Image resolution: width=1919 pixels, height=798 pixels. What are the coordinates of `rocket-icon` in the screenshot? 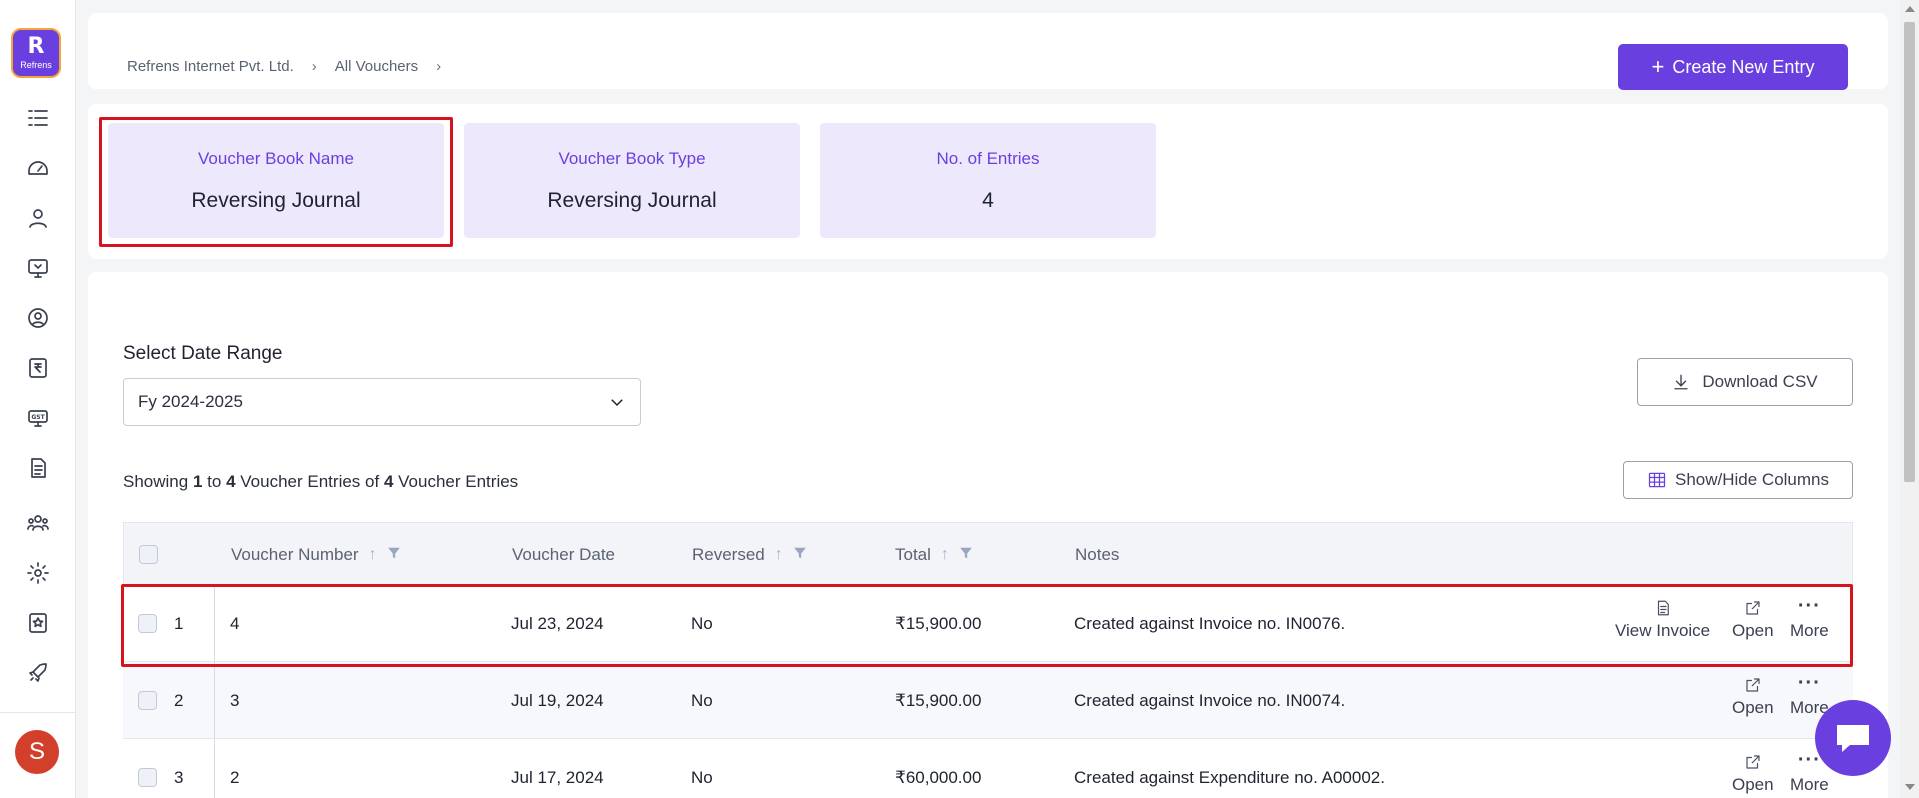 It's located at (38, 673).